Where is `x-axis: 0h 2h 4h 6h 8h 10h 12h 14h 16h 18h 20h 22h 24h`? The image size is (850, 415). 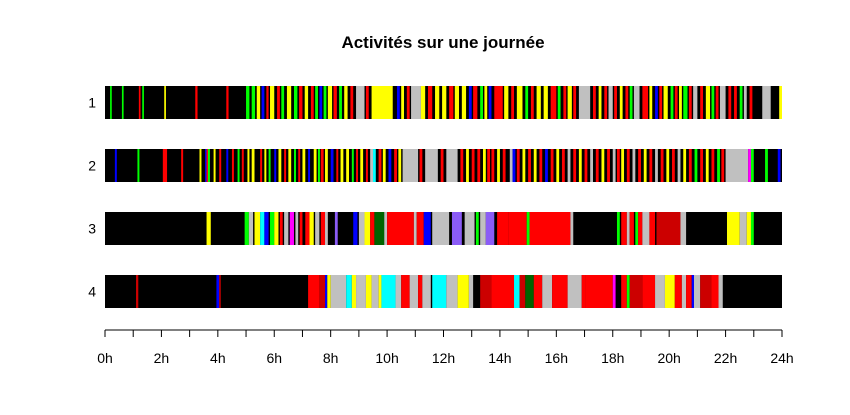 x-axis: 0h 2h 4h 6h 8h 10h 12h 14h 16h 18h 20h 22h 24h is located at coordinates (445, 347).